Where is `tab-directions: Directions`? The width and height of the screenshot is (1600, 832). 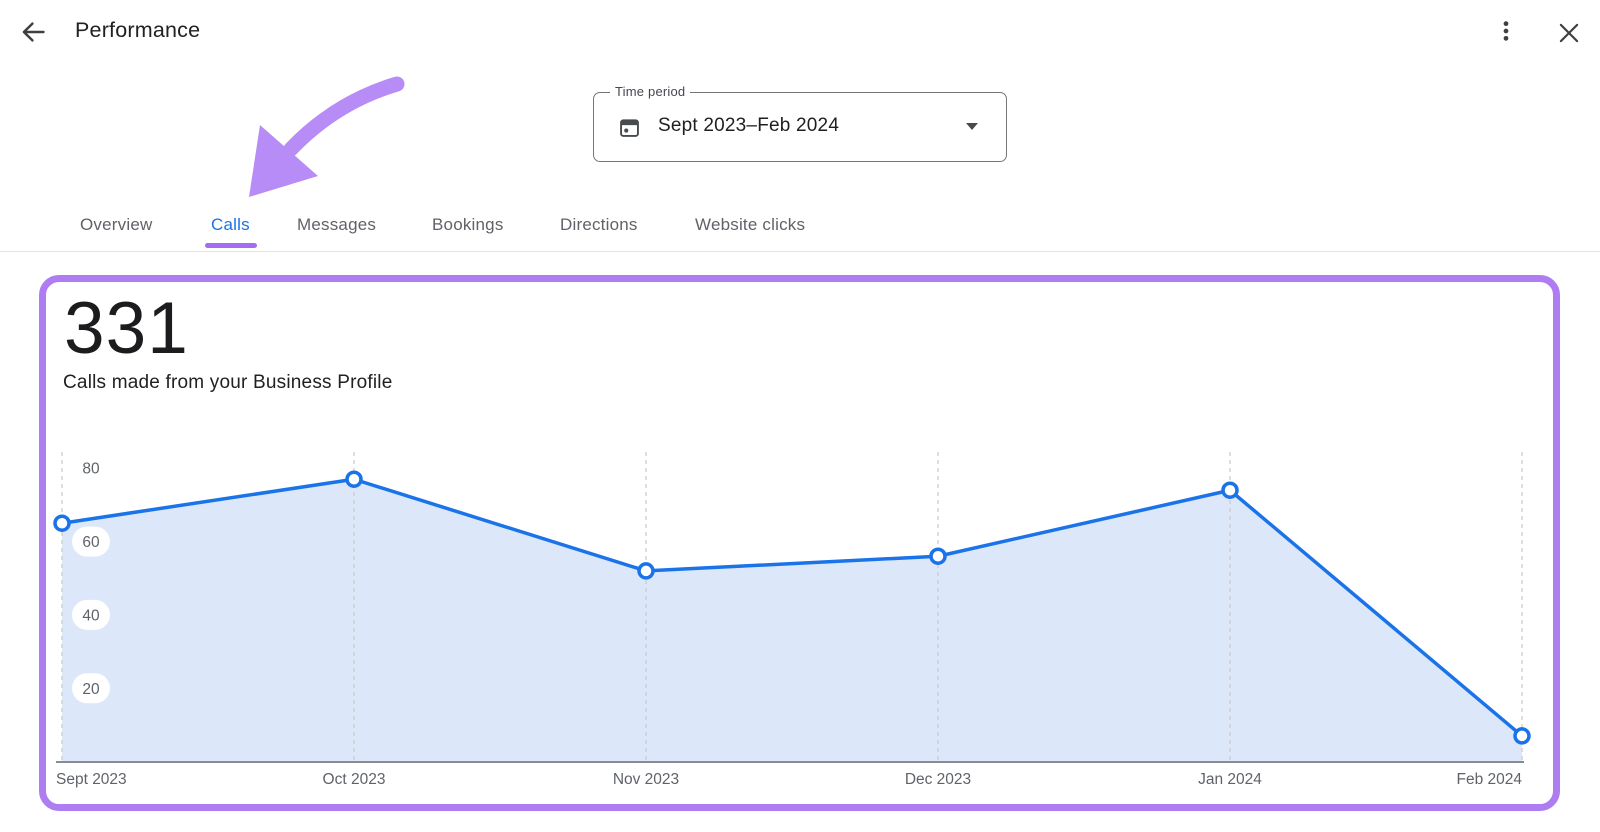 tab-directions: Directions is located at coordinates (599, 224).